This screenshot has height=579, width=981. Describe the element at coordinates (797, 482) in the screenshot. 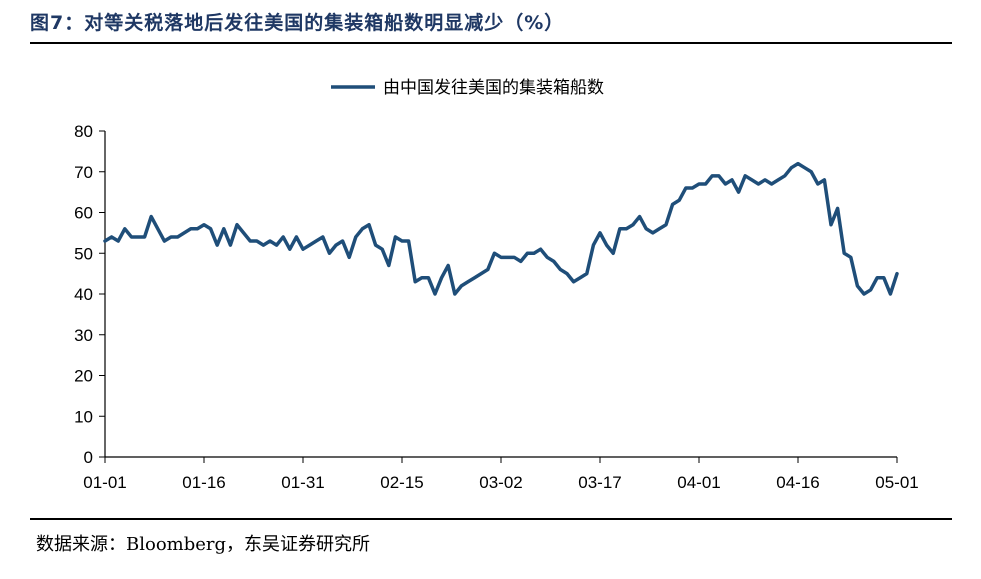

I see `x-tick-label: 04-16` at that location.